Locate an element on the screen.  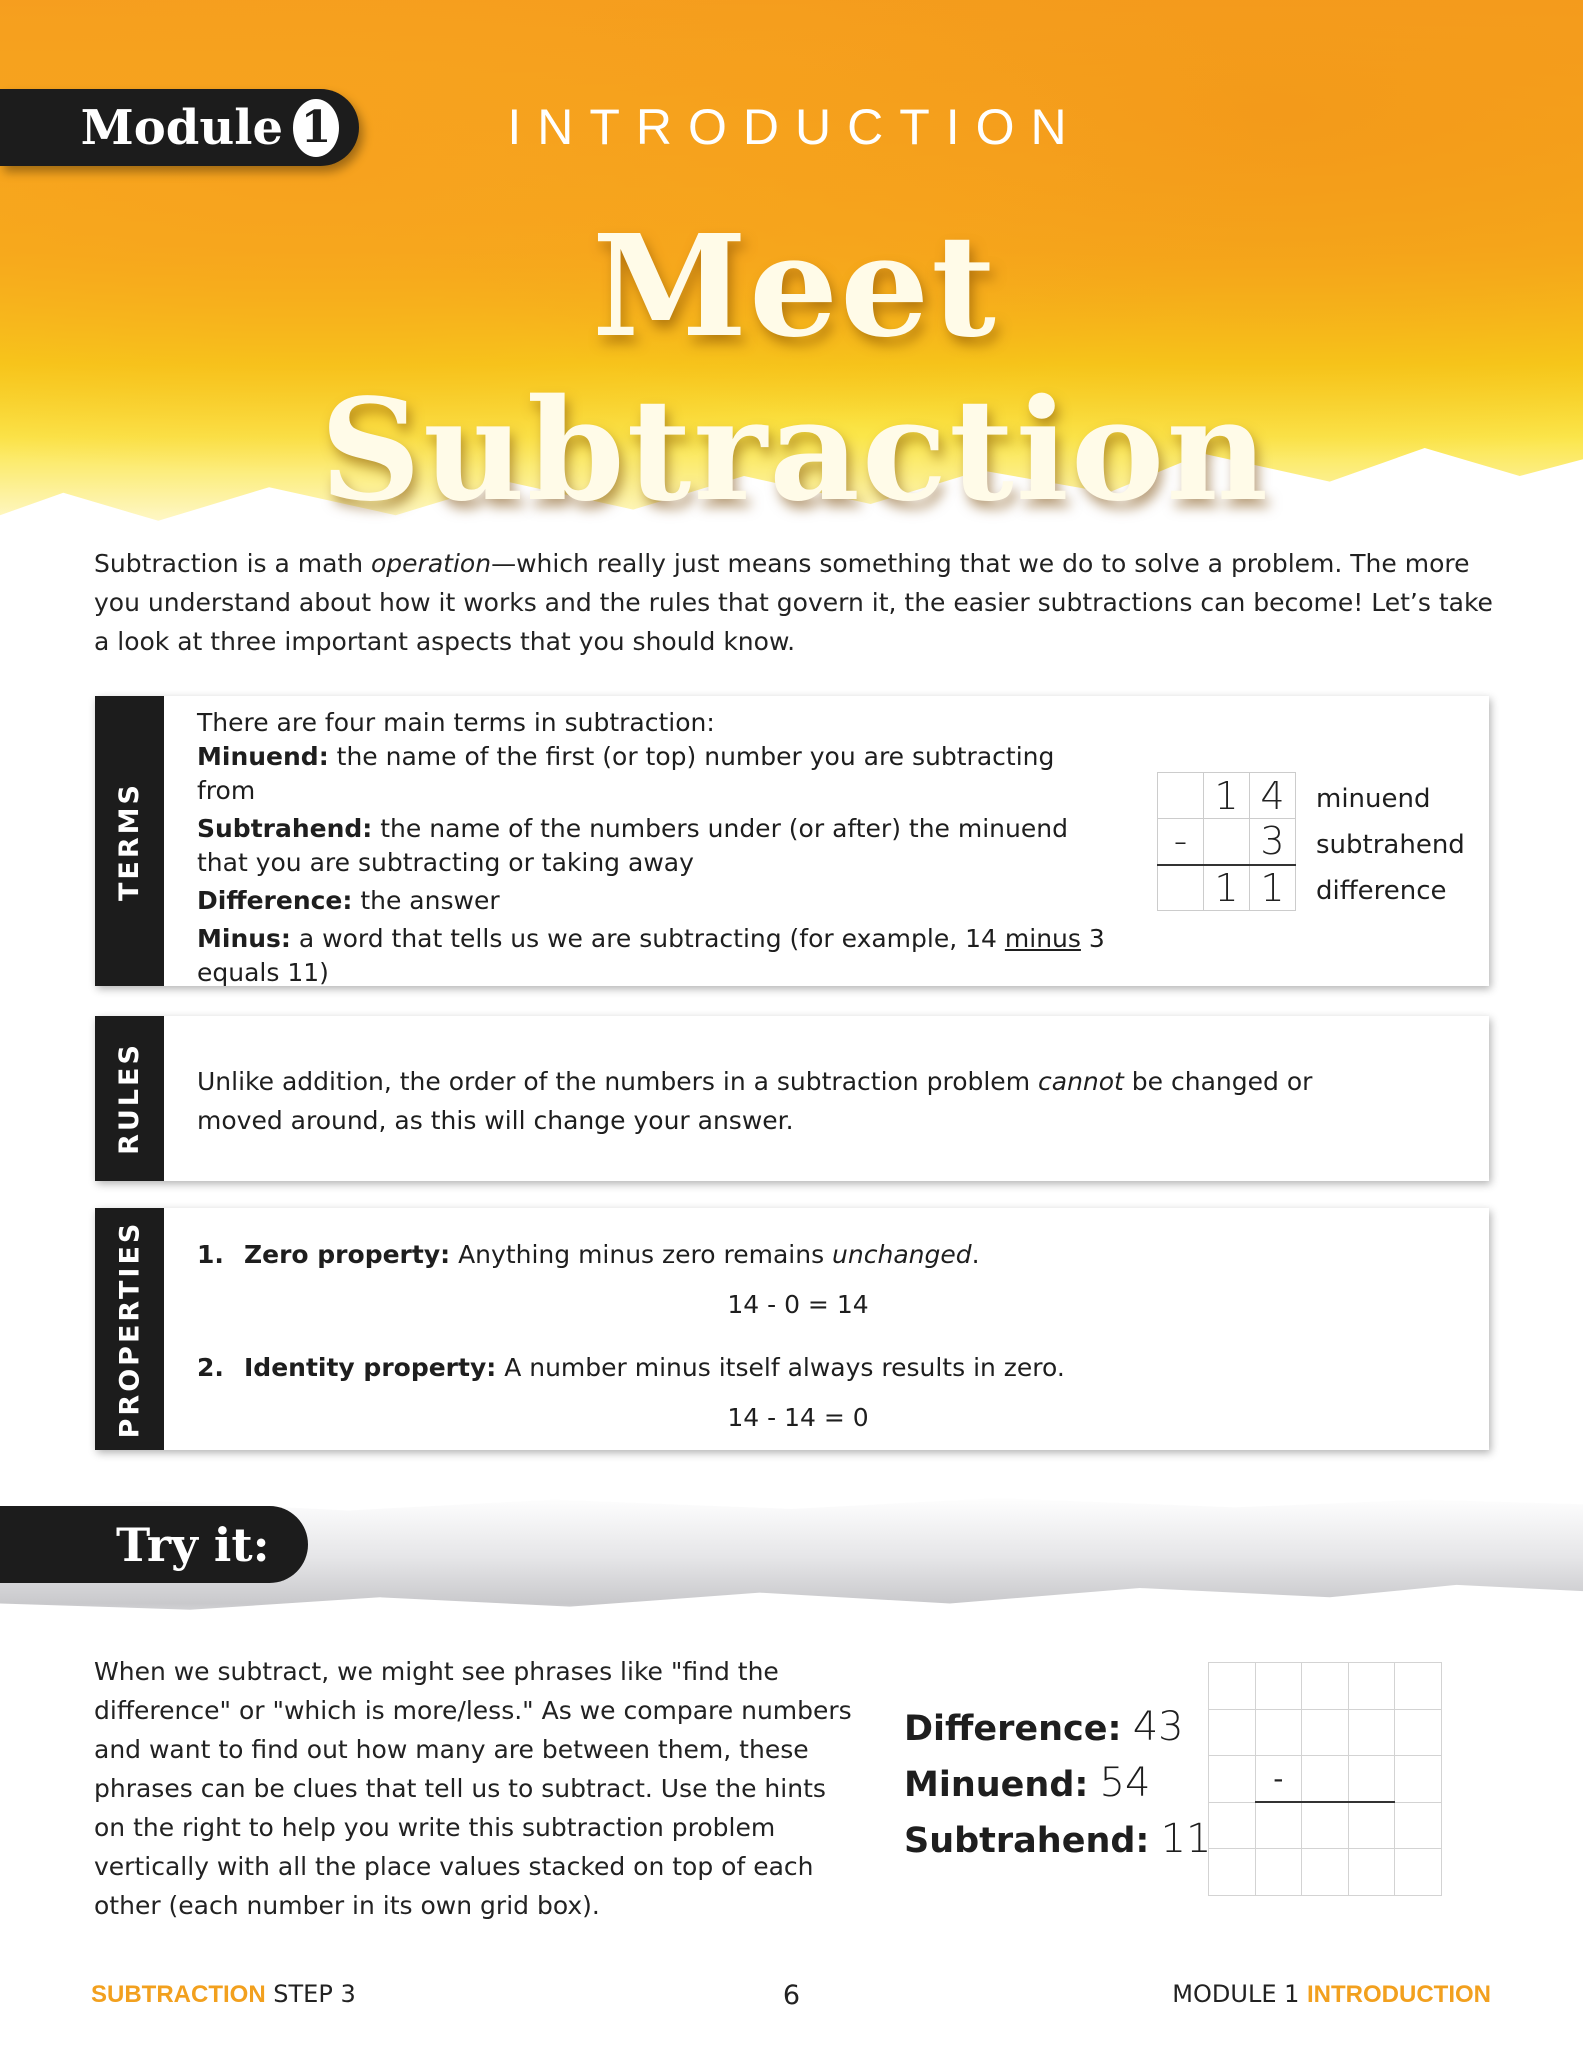
hint-difference: Difference: 43 is located at coordinates (1057, 1728).